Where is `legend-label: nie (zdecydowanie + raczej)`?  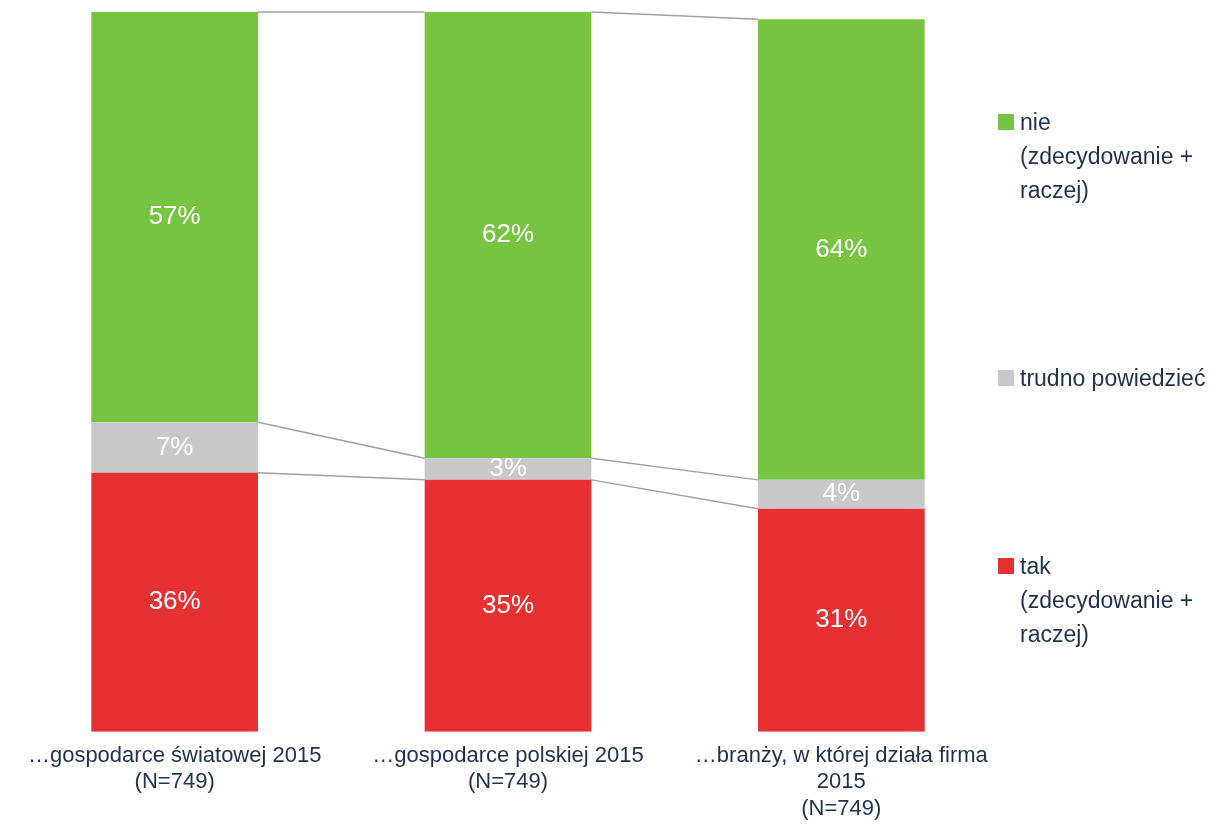
legend-label: nie (zdecydowanie + raczej) is located at coordinates (1107, 156).